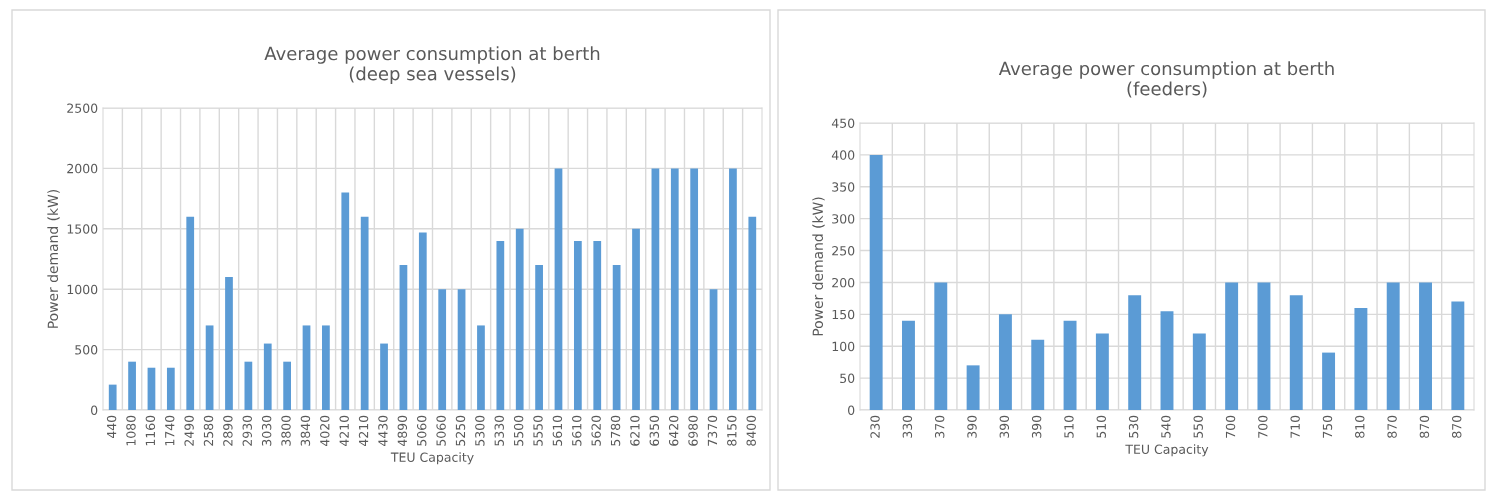 Image resolution: width=1499 pixels, height=500 pixels. What do you see at coordinates (843, 251) in the screenshot?
I see `y-tick-label: 250` at bounding box center [843, 251].